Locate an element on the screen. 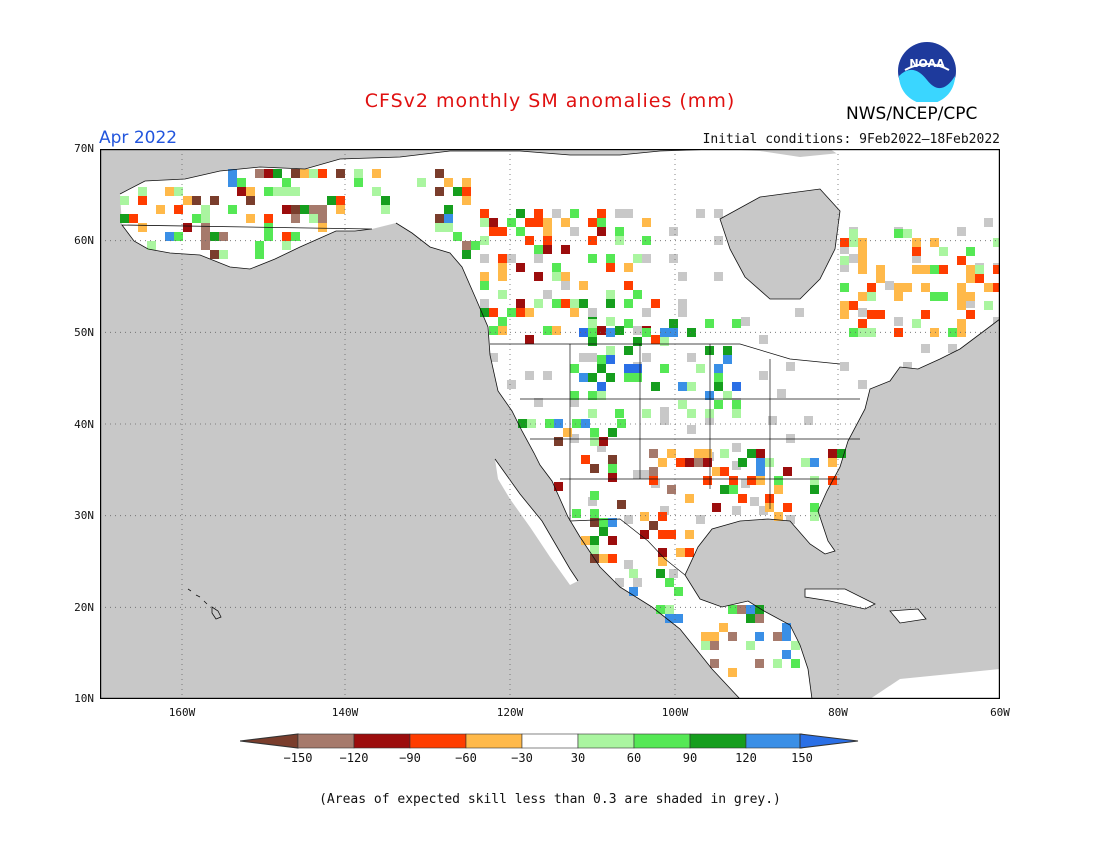 The image size is (1100, 850). colorbar-label: 90 is located at coordinates (690, 758).